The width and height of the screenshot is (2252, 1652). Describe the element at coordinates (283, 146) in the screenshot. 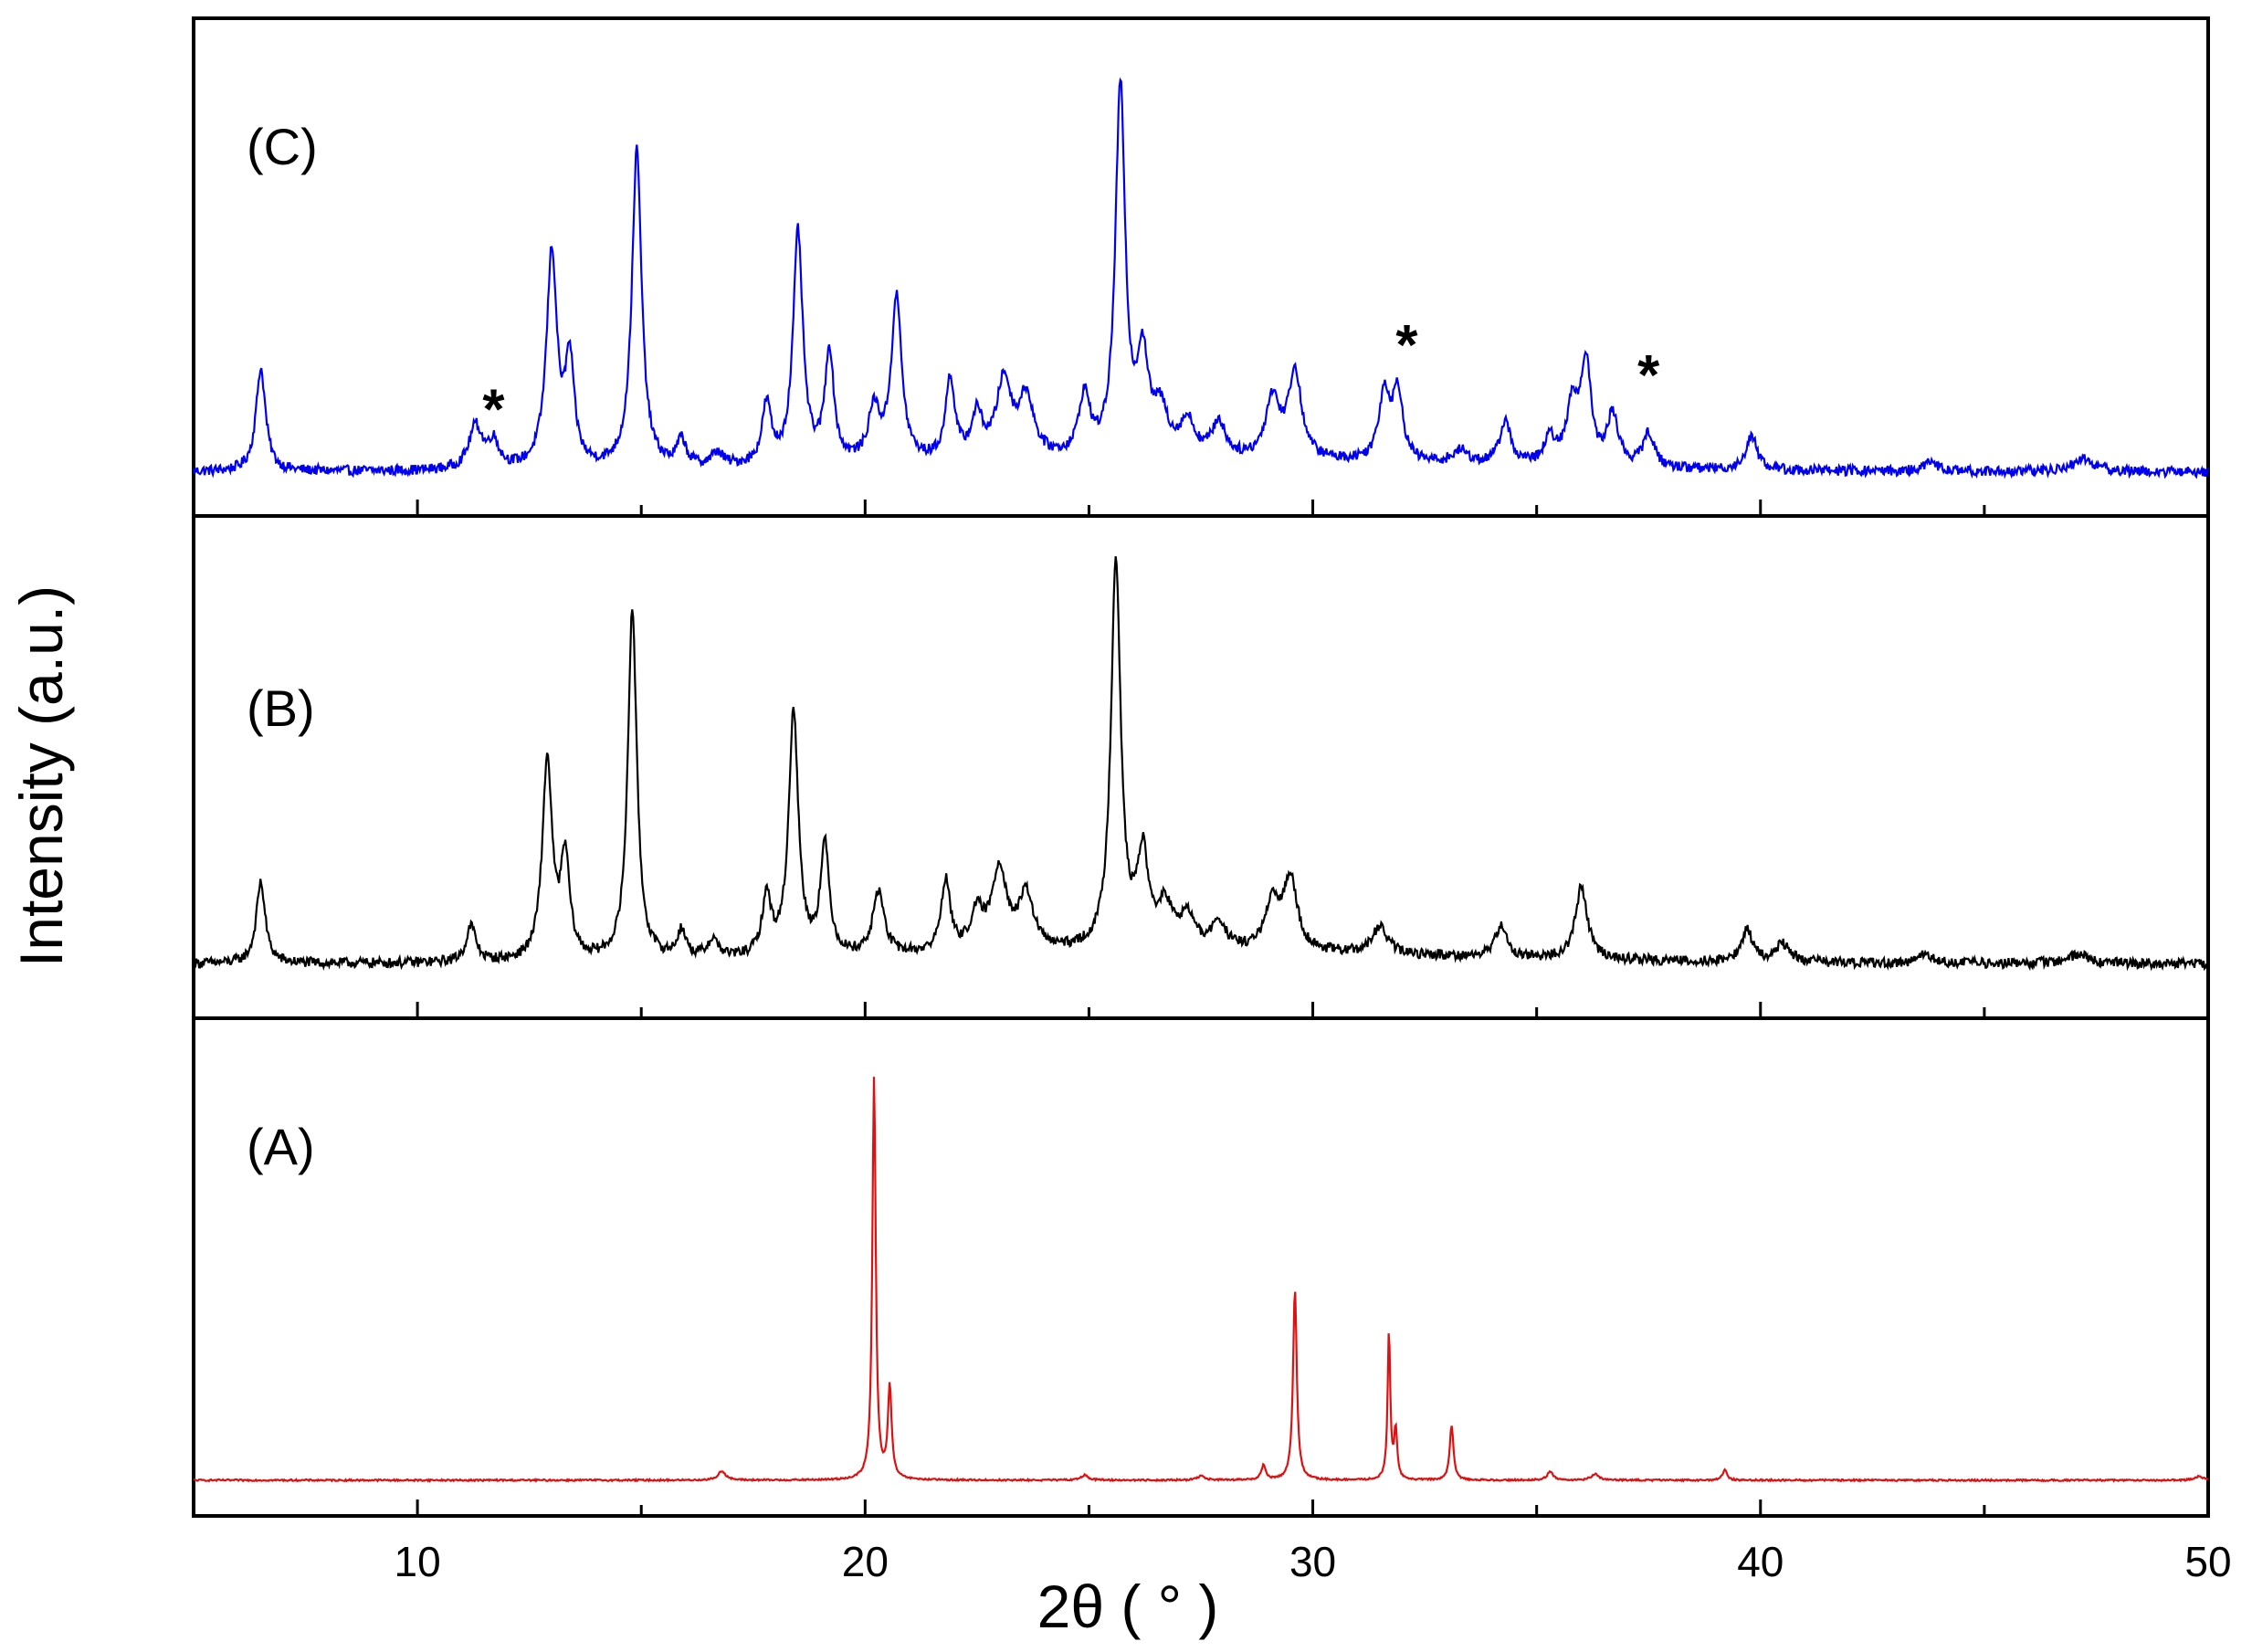

I see `panel-label: (C)` at that location.